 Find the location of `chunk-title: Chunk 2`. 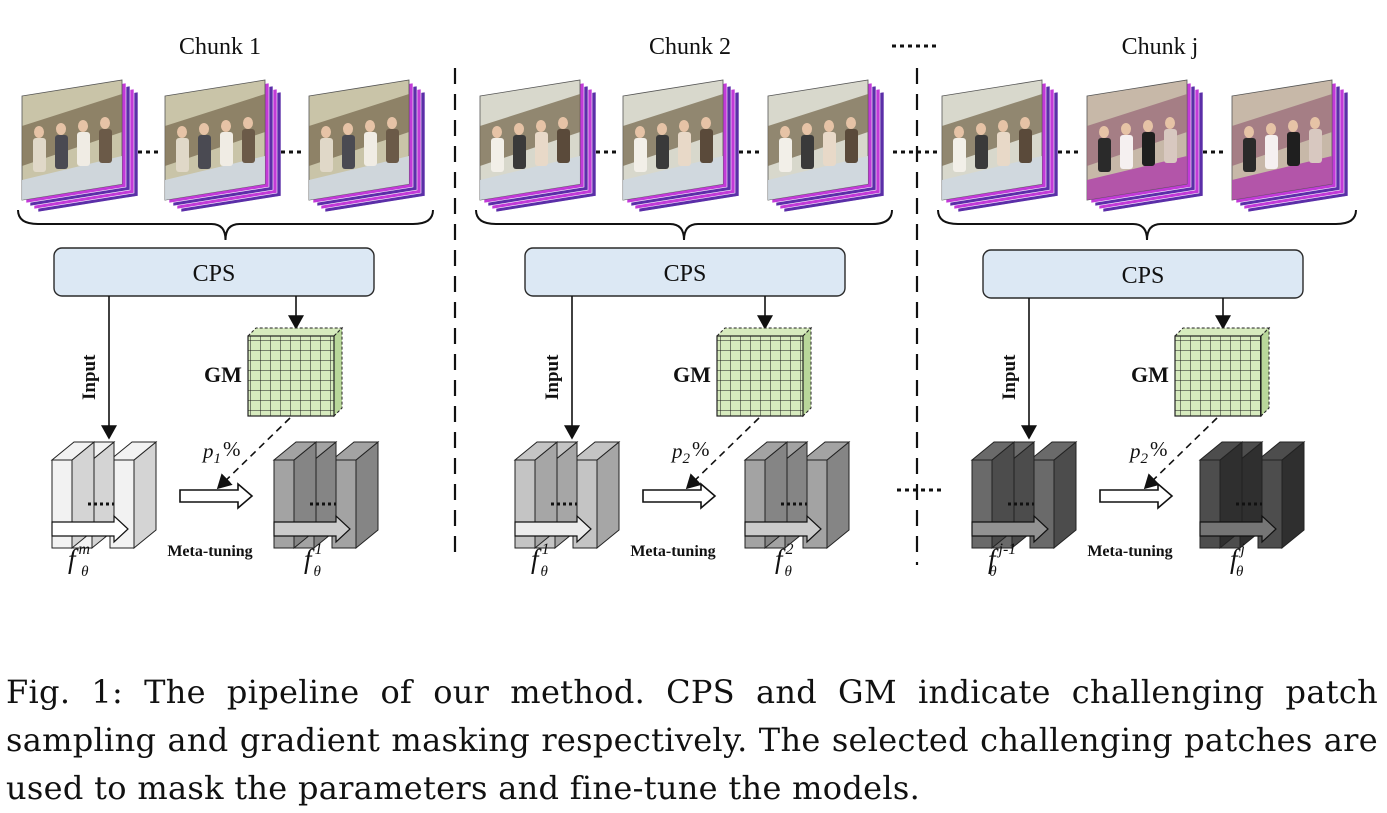

chunk-title: Chunk 2 is located at coordinates (690, 47).